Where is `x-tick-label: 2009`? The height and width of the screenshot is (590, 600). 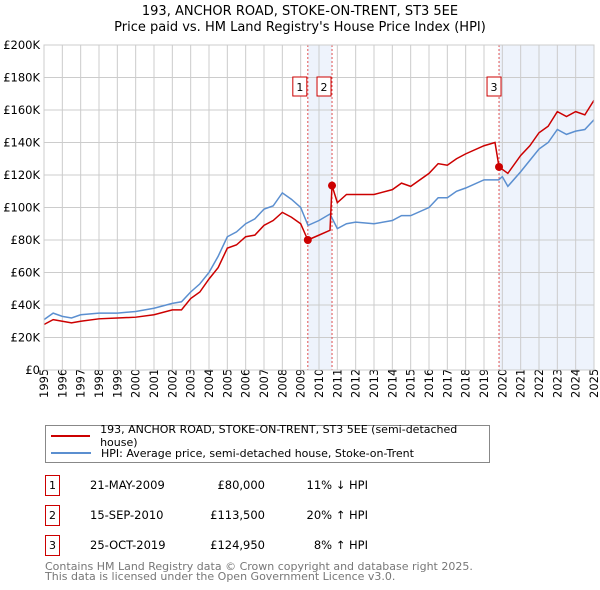 x-tick-label: 2009 is located at coordinates (301, 383).